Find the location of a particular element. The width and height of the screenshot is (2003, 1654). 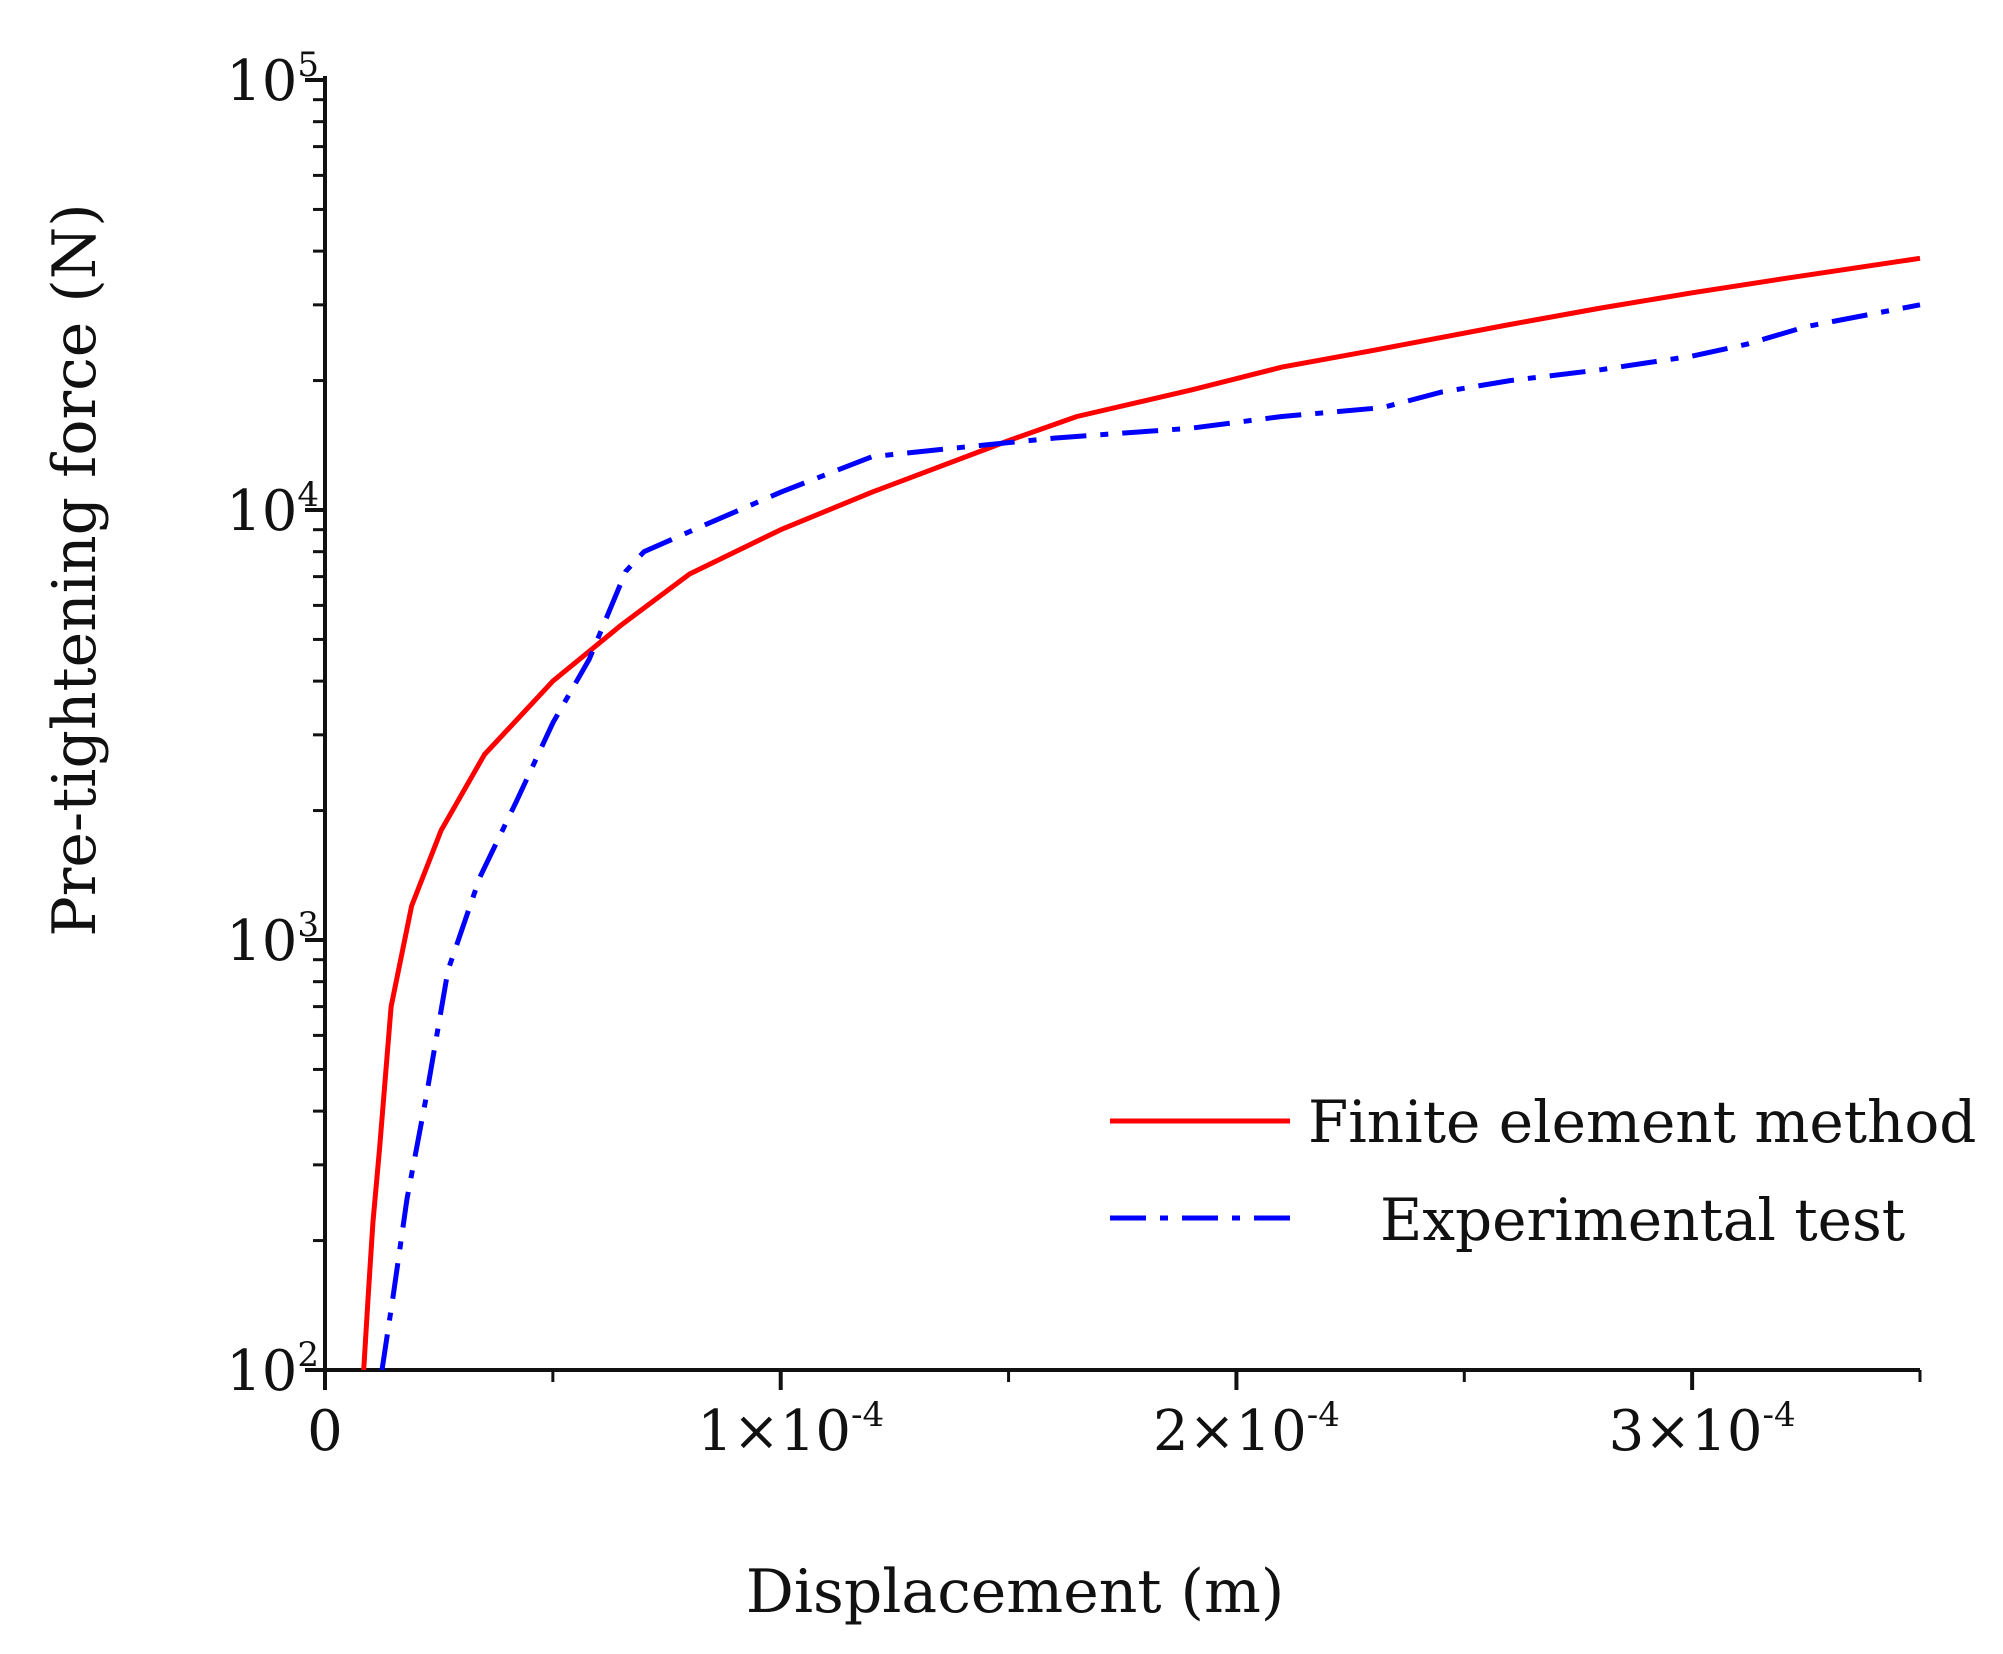

y-tick-label: 103 is located at coordinates (272, 939).